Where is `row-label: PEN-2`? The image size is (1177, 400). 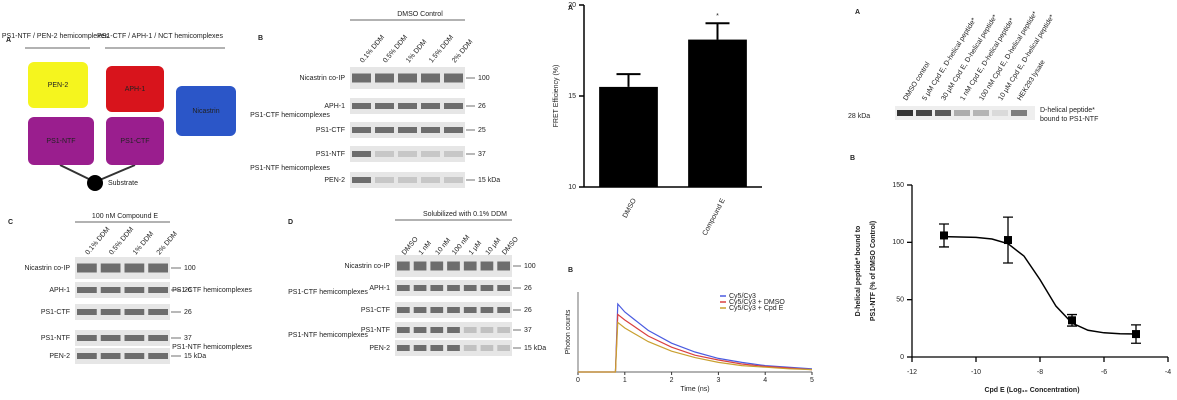 row-label: PEN-2 is located at coordinates (59, 356).